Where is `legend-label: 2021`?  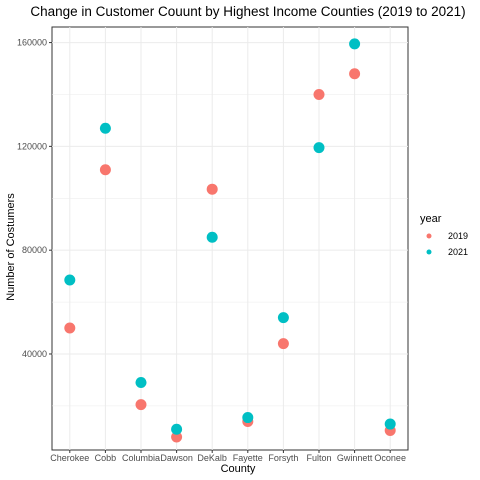
legend-label: 2021 is located at coordinates (458, 252).